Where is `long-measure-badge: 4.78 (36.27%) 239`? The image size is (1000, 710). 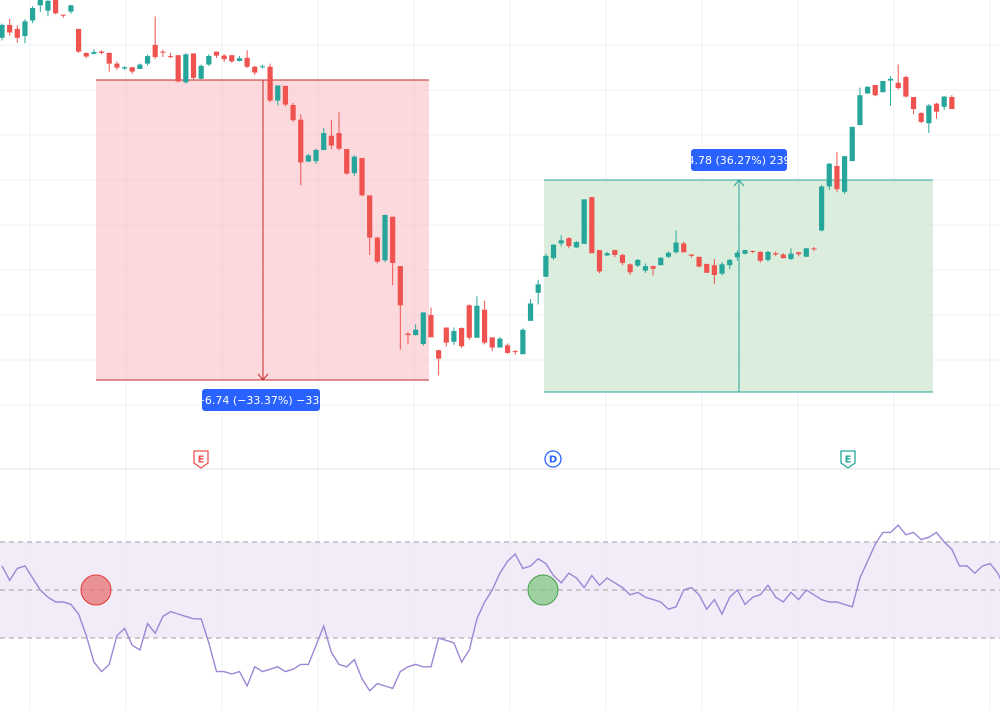 long-measure-badge: 4.78 (36.27%) 239 is located at coordinates (739, 160).